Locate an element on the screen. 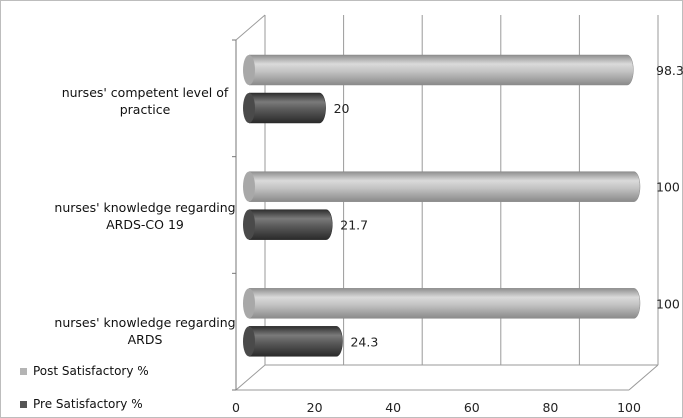 The height and width of the screenshot is (418, 683). floor-left-edge is located at coordinates (250, 377).